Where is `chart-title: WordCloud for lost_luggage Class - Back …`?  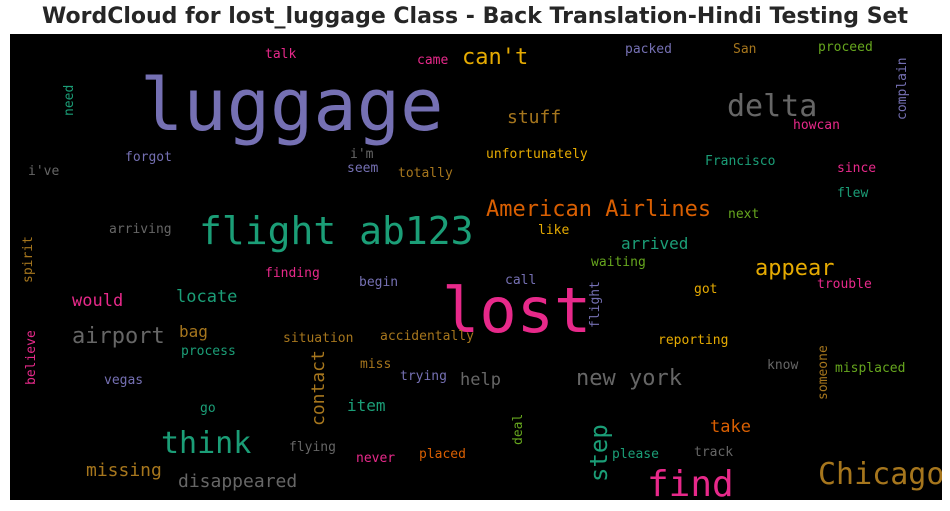
chart-title: WordCloud for lost_luggage Class - Back … is located at coordinates (475, 16).